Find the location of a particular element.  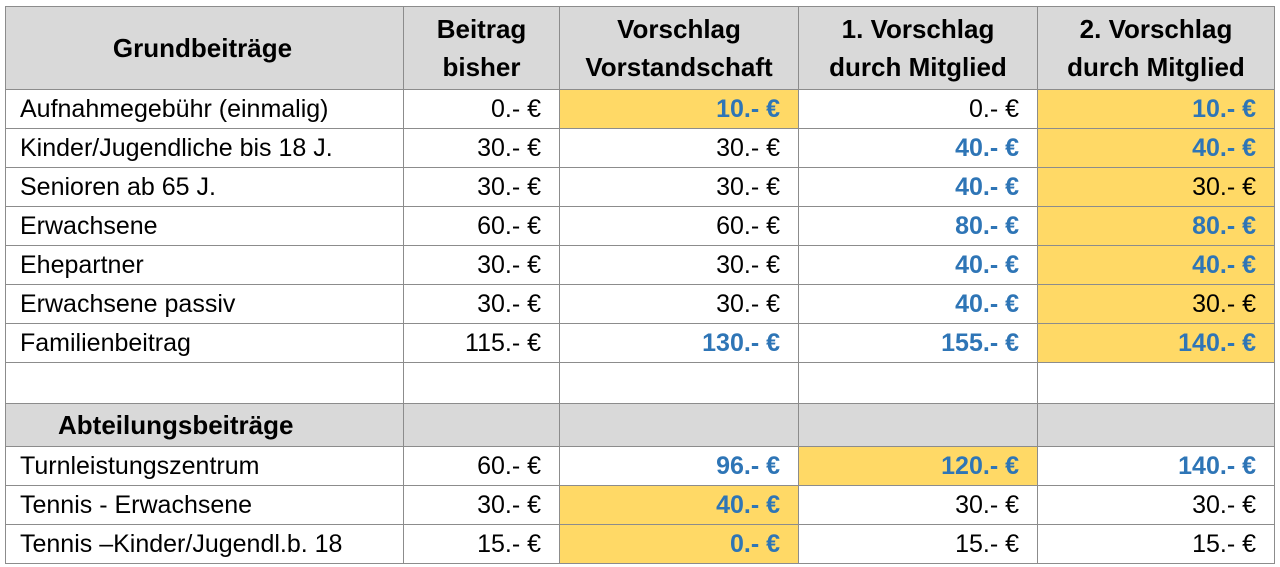

cell-vorstand: 130.- € is located at coordinates (679, 343).